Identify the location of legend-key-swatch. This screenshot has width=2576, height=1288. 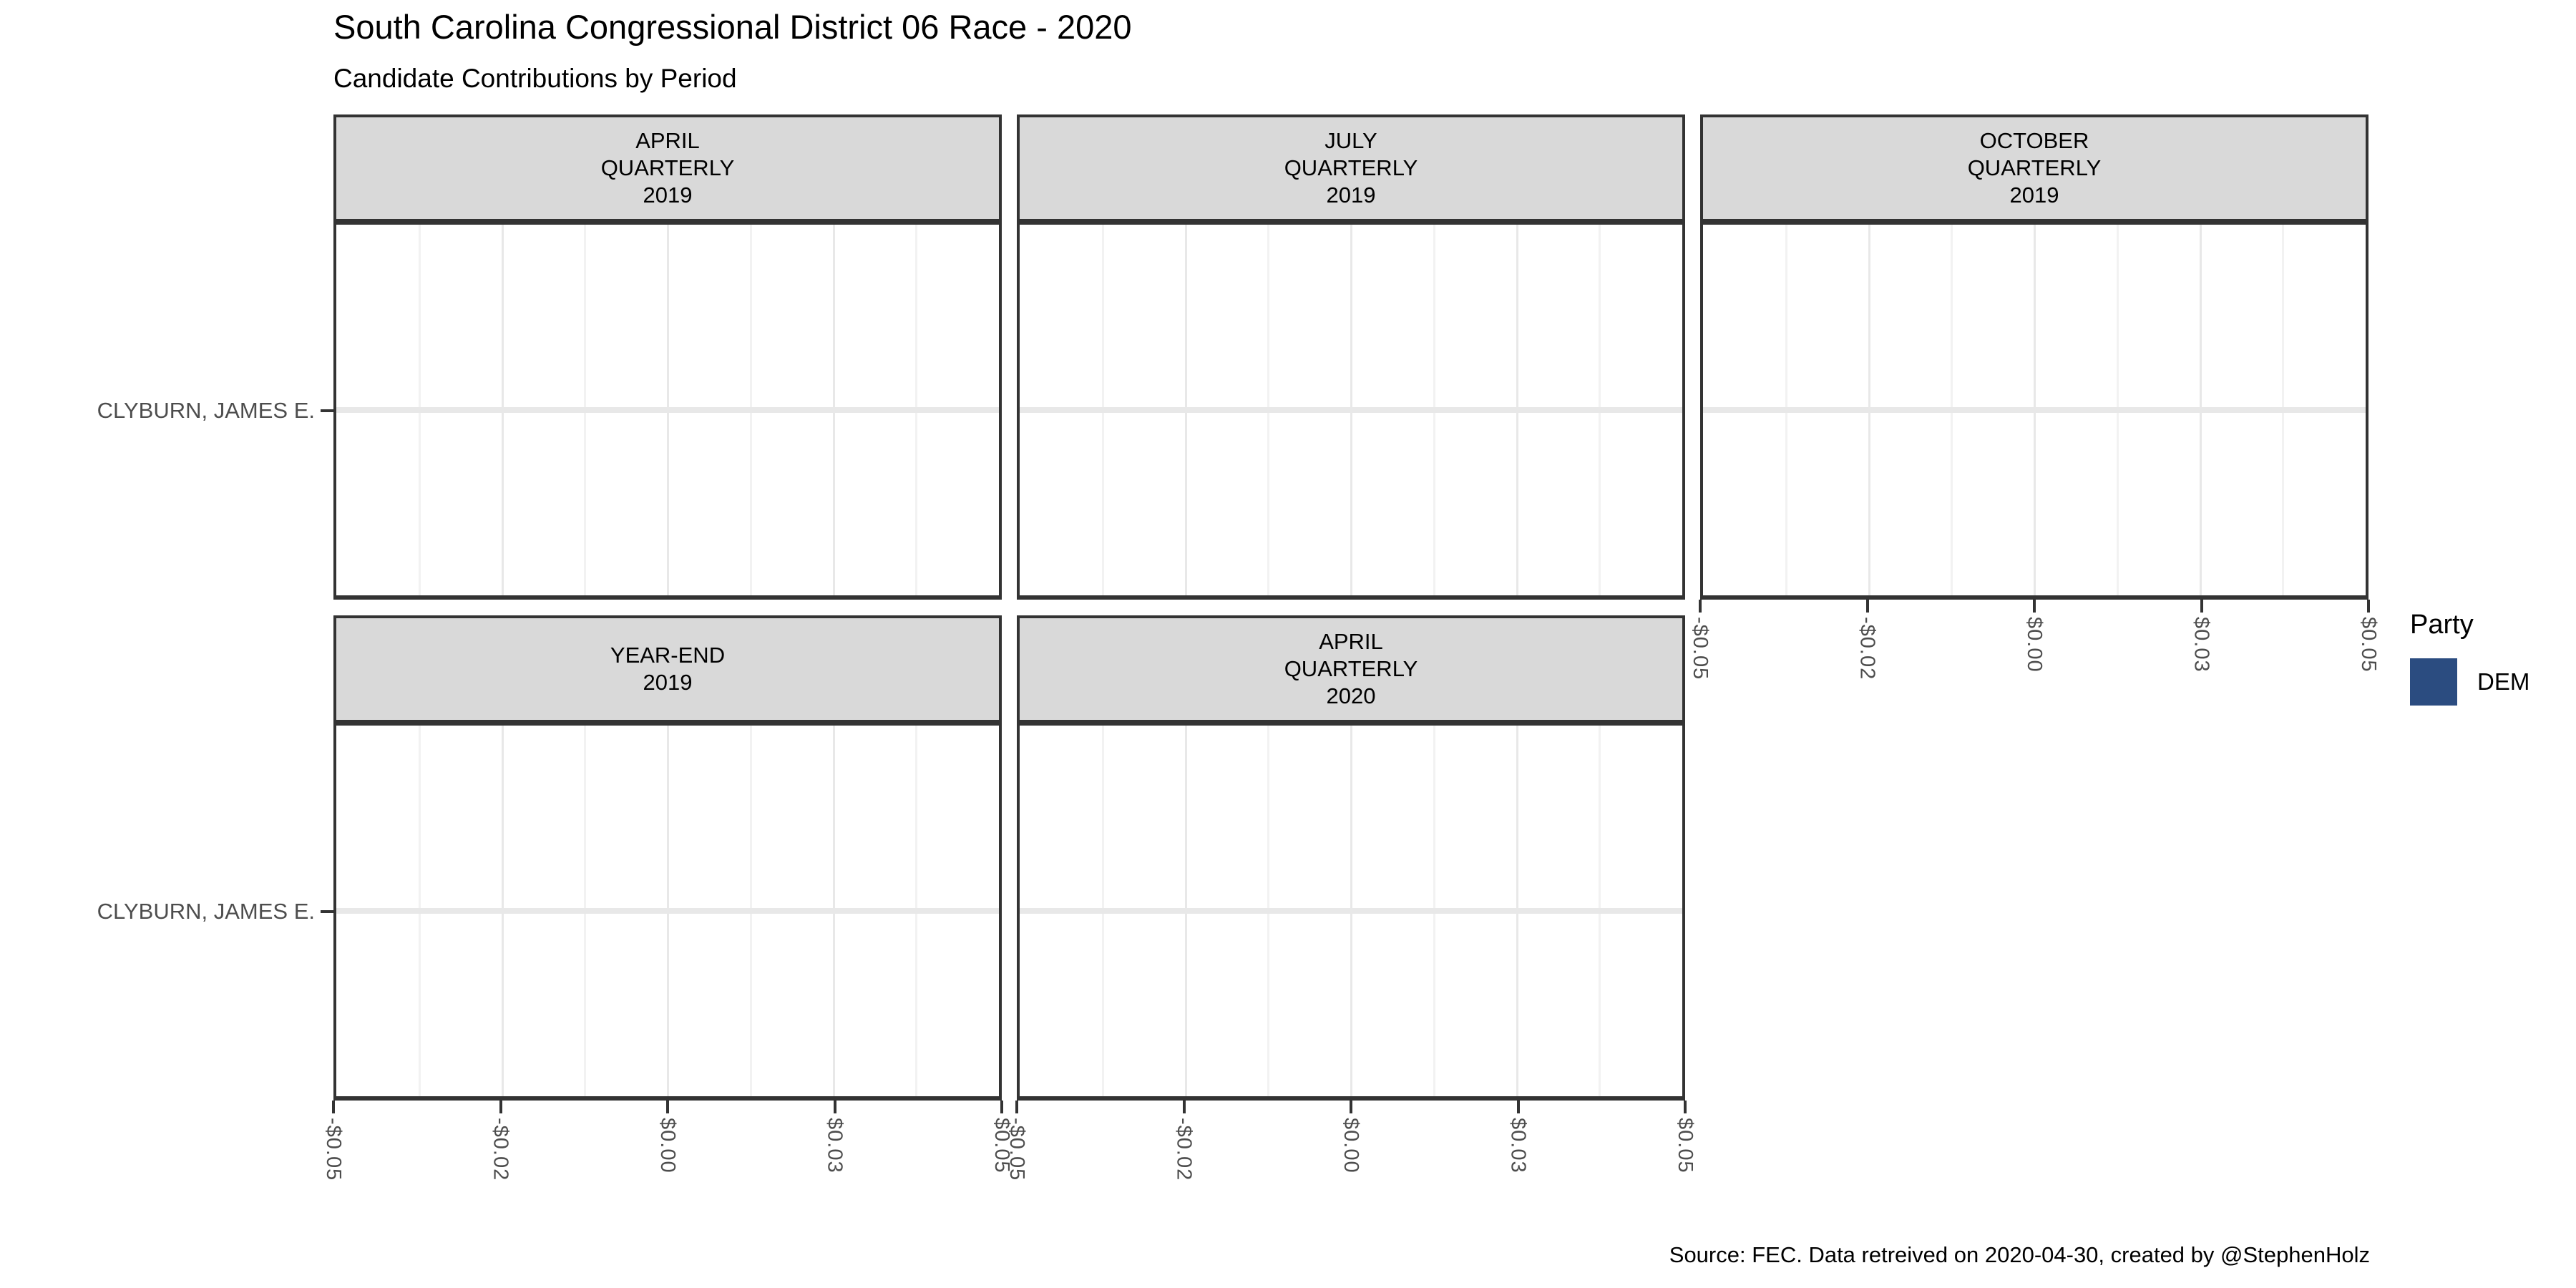
(2433, 682).